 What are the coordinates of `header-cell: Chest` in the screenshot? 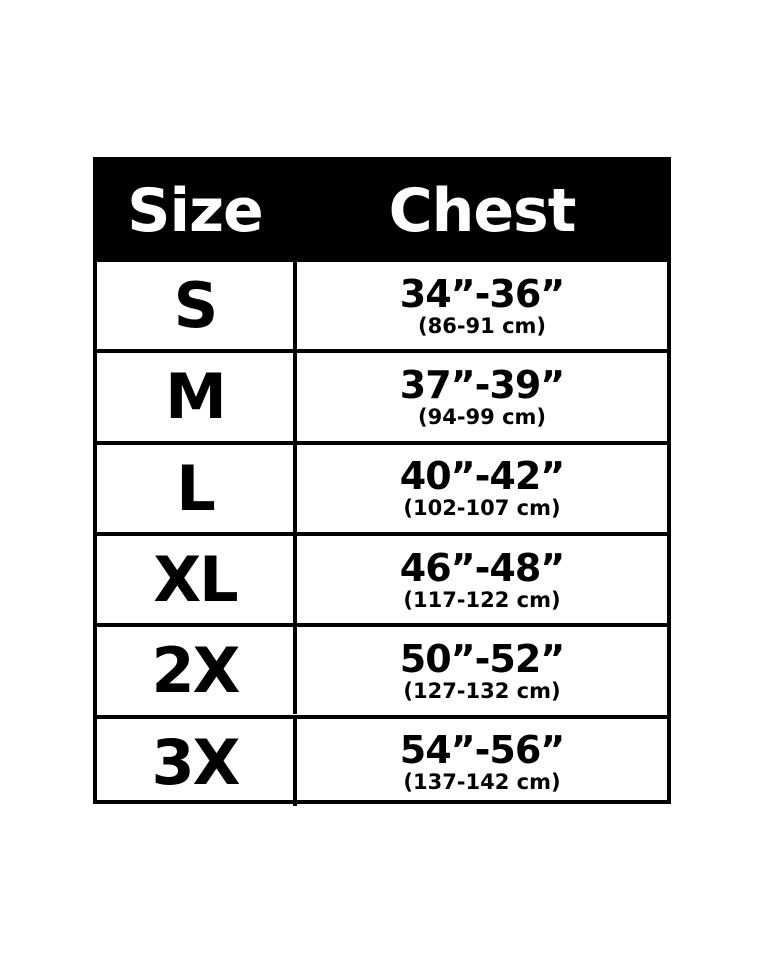 It's located at (482, 211).